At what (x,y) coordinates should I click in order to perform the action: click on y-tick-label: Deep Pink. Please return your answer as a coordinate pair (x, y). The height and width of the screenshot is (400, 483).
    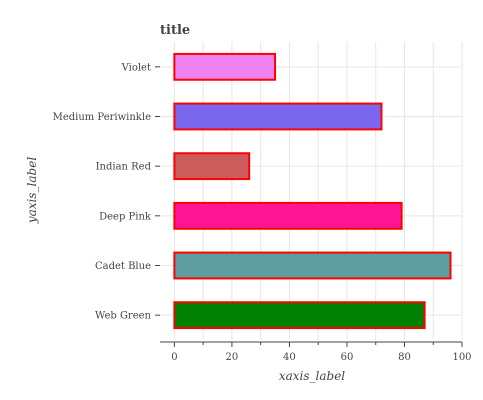
    Looking at the image, I should click on (125, 216).